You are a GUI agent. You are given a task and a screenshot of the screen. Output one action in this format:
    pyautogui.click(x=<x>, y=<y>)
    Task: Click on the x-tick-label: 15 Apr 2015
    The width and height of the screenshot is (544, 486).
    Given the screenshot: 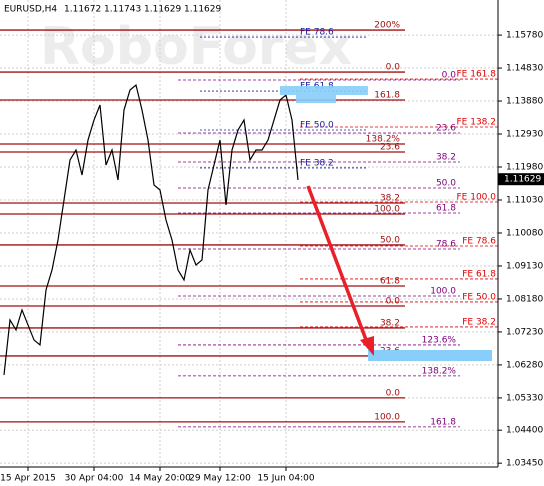 What is the action you would take?
    pyautogui.click(x=28, y=479)
    